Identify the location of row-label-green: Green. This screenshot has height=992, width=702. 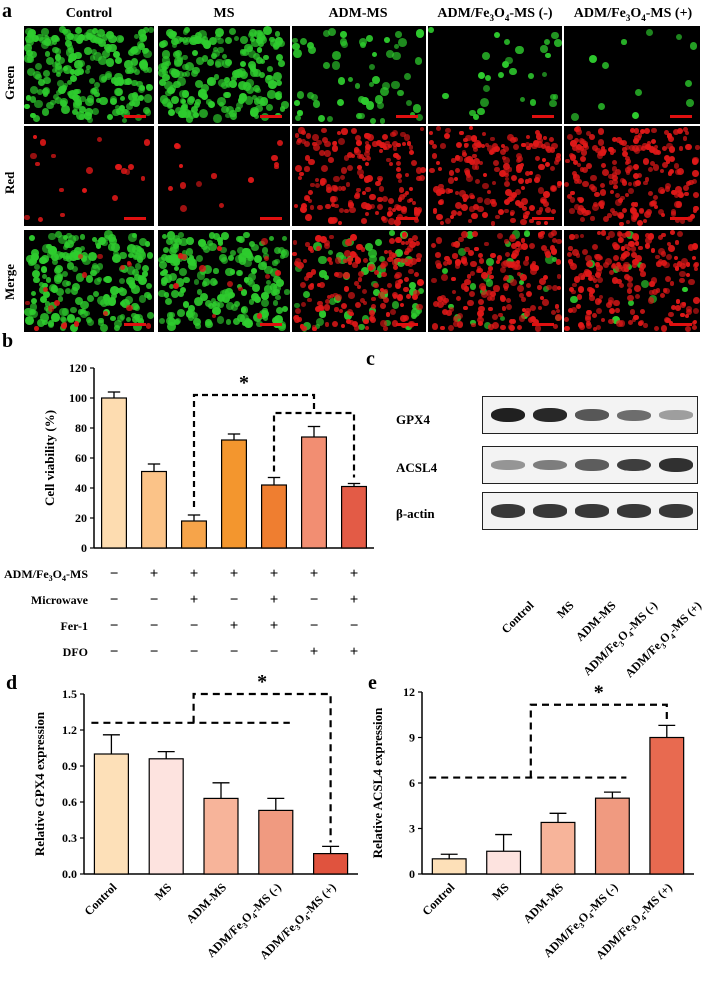
(9, 82).